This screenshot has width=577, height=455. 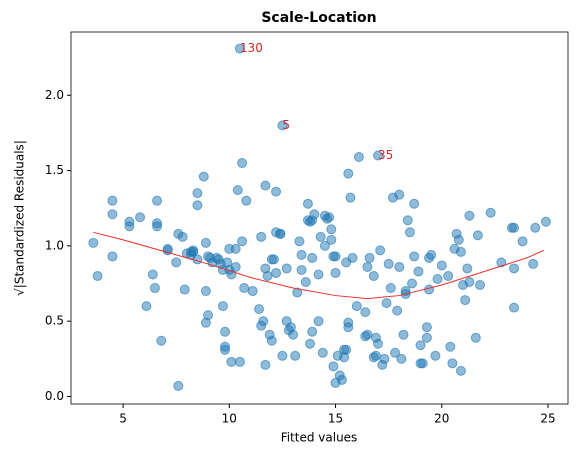 What do you see at coordinates (385, 155) in the screenshot?
I see `annotation: 35` at bounding box center [385, 155].